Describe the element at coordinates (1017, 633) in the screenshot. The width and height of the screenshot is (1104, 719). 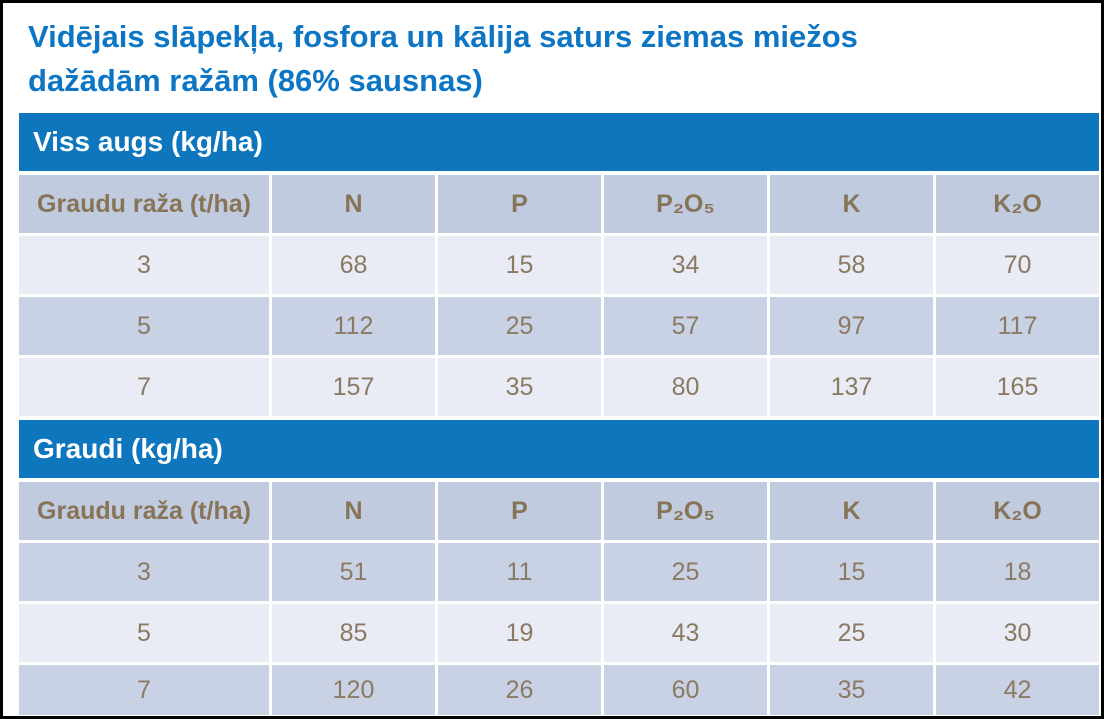
I see `data-cell: 30` at that location.